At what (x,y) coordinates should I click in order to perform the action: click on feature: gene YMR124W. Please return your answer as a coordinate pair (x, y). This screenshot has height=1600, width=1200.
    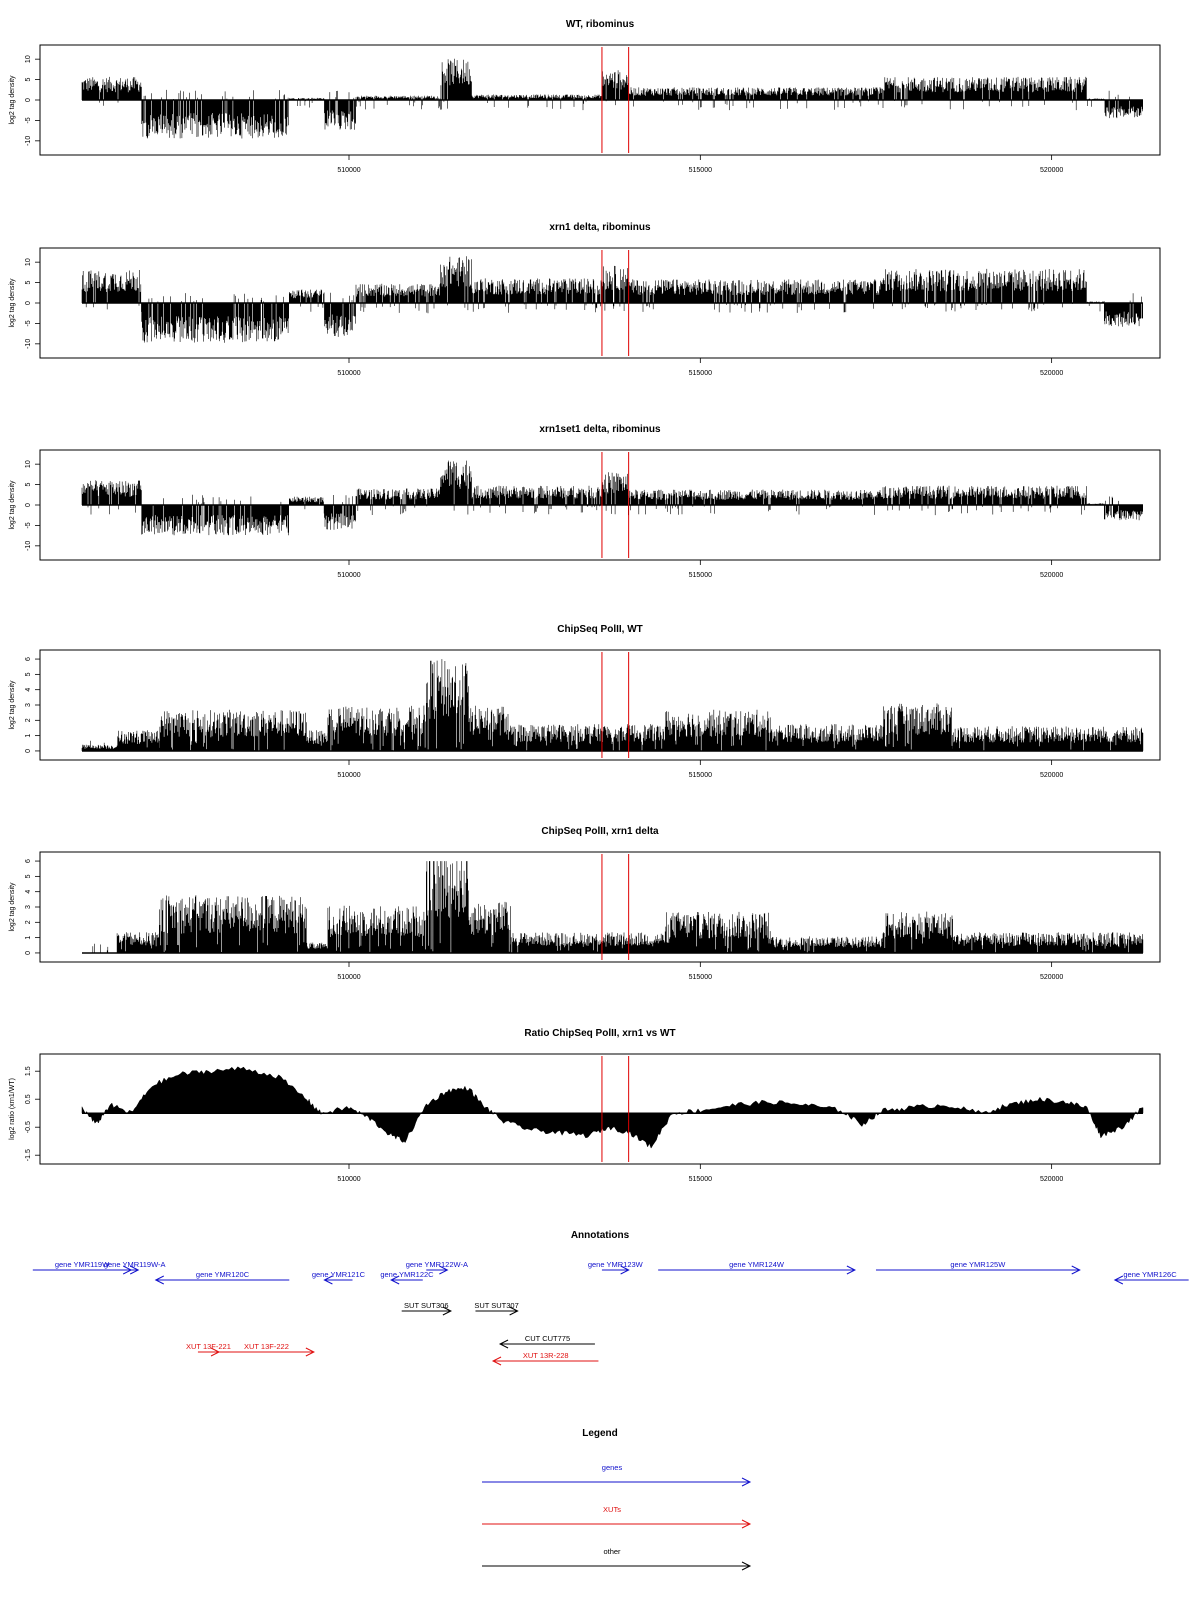
    Looking at the image, I should click on (757, 1267).